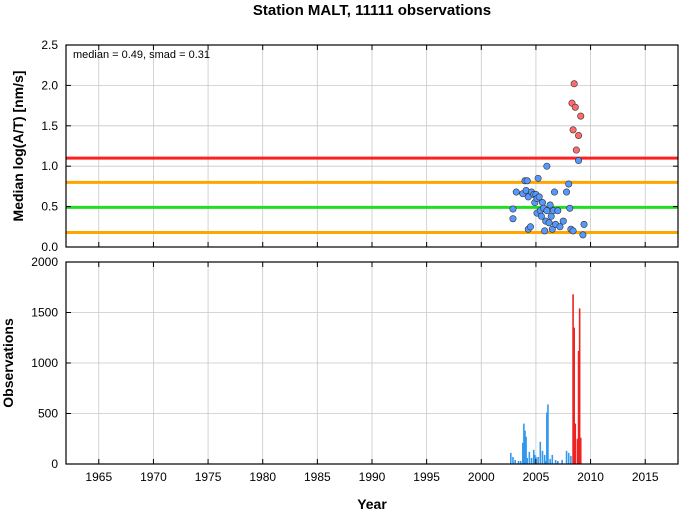  Describe the element at coordinates (317, 477) in the screenshot. I see `x-tick-label: 1985` at that location.